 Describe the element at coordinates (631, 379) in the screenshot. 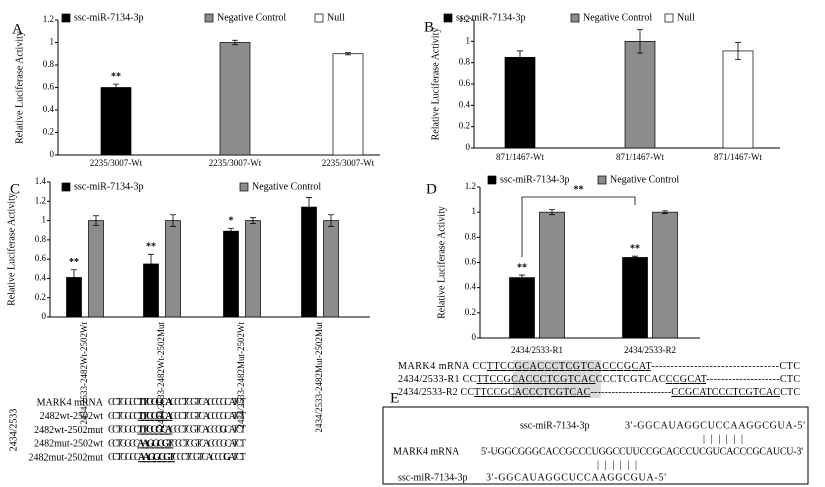

I see `sequence-part: CCCTCGTCAC` at that location.